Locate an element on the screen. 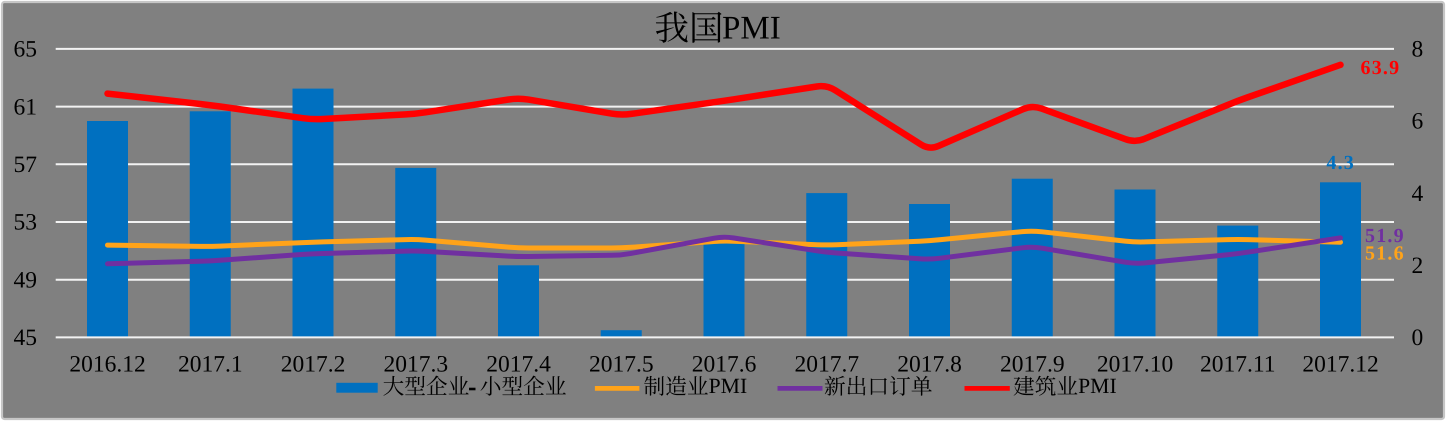 This screenshot has width=1446, height=421. svg-text: 2017.2 is located at coordinates (313, 365).